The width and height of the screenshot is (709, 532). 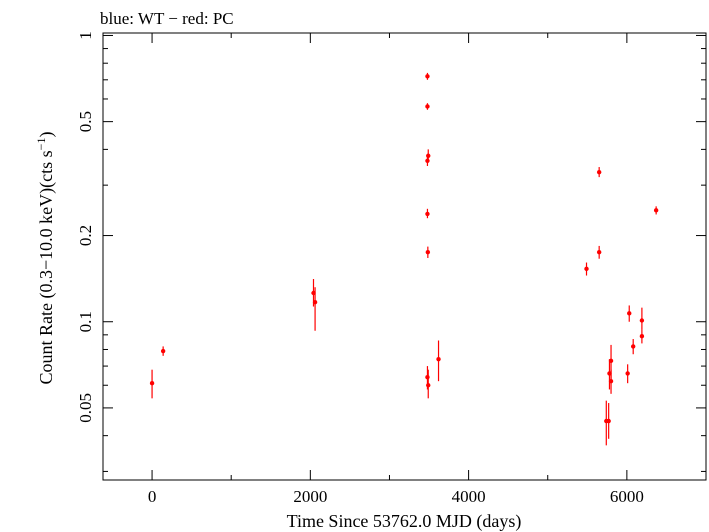 I want to click on y-axis-label: Count Rate (0.3−10.0 keV)(cts s−1), so click(x=45, y=258).